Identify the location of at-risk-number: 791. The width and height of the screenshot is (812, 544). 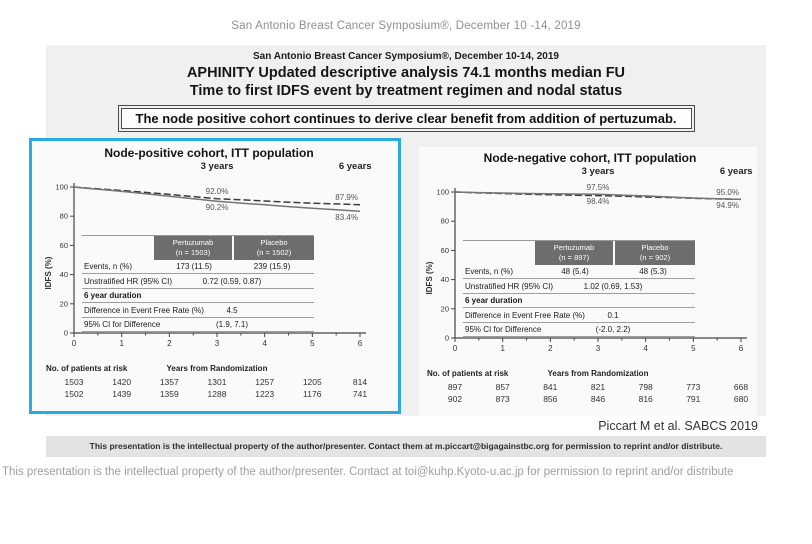
(693, 398).